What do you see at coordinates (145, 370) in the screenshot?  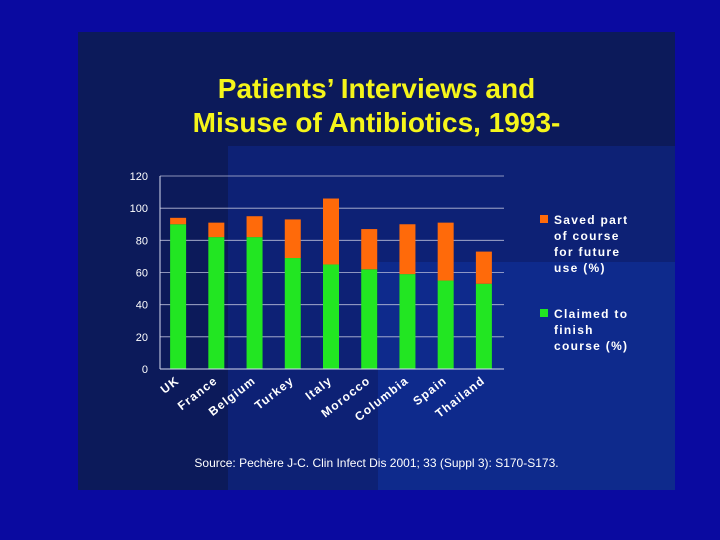 I see `y-tick-label: 0` at bounding box center [145, 370].